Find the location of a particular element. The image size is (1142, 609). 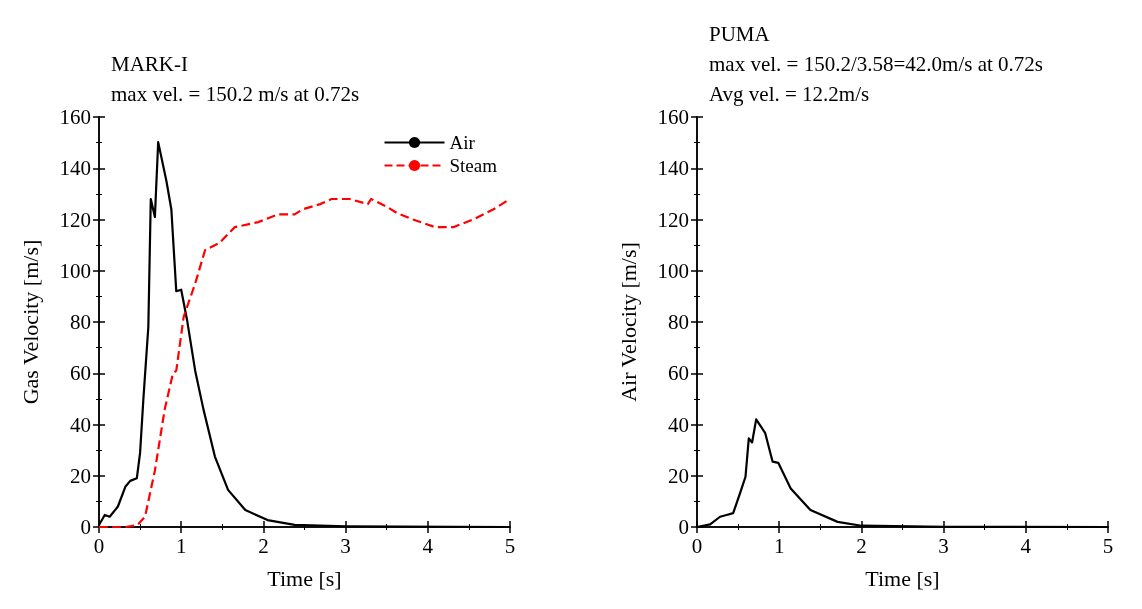

text: Avg vel. = 12.2m/s is located at coordinates (789, 93).